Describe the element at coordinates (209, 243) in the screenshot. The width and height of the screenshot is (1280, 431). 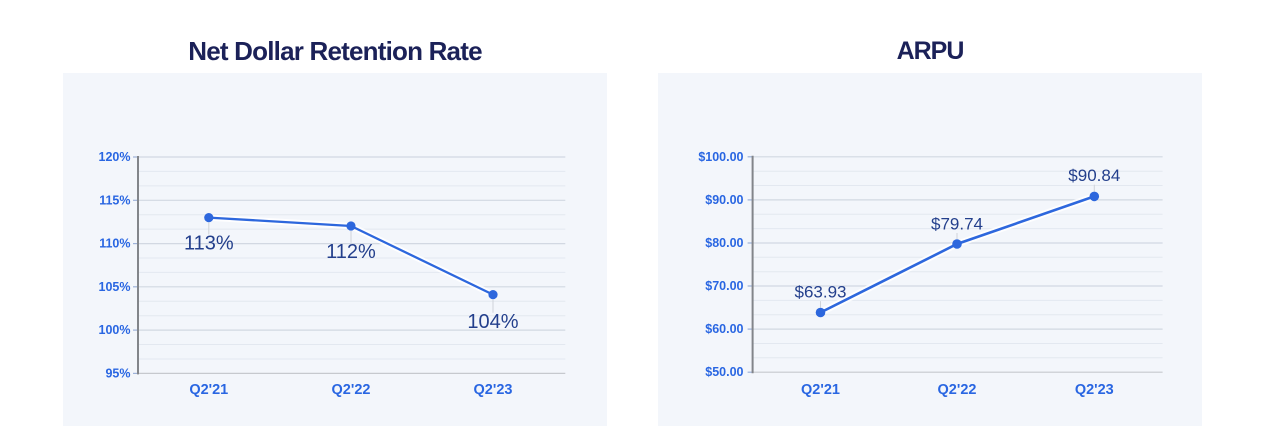
I see `svg-text: 113%` at that location.